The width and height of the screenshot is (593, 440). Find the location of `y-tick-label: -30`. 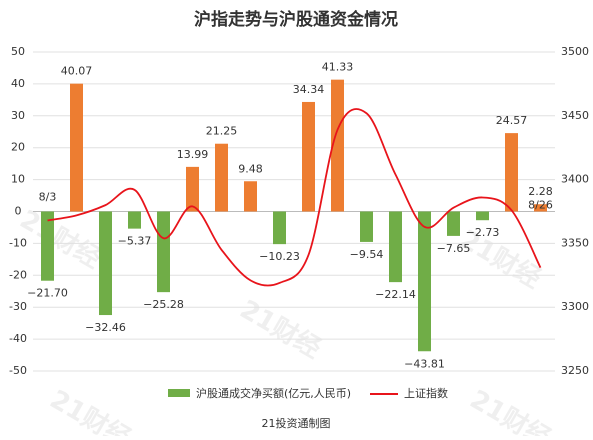

y-tick-label: -30 is located at coordinates (18, 306).